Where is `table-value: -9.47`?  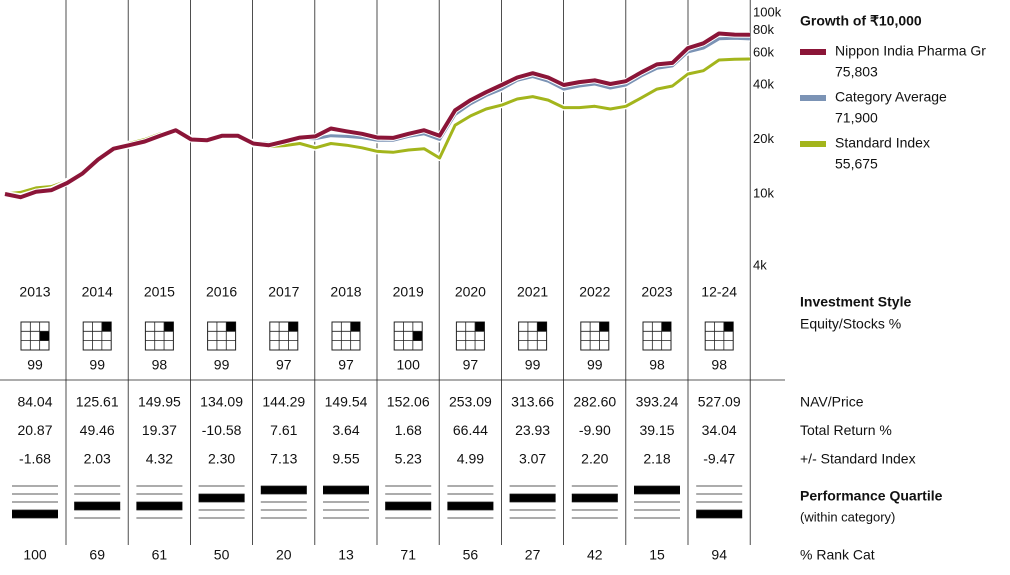 table-value: -9.47 is located at coordinates (719, 459).